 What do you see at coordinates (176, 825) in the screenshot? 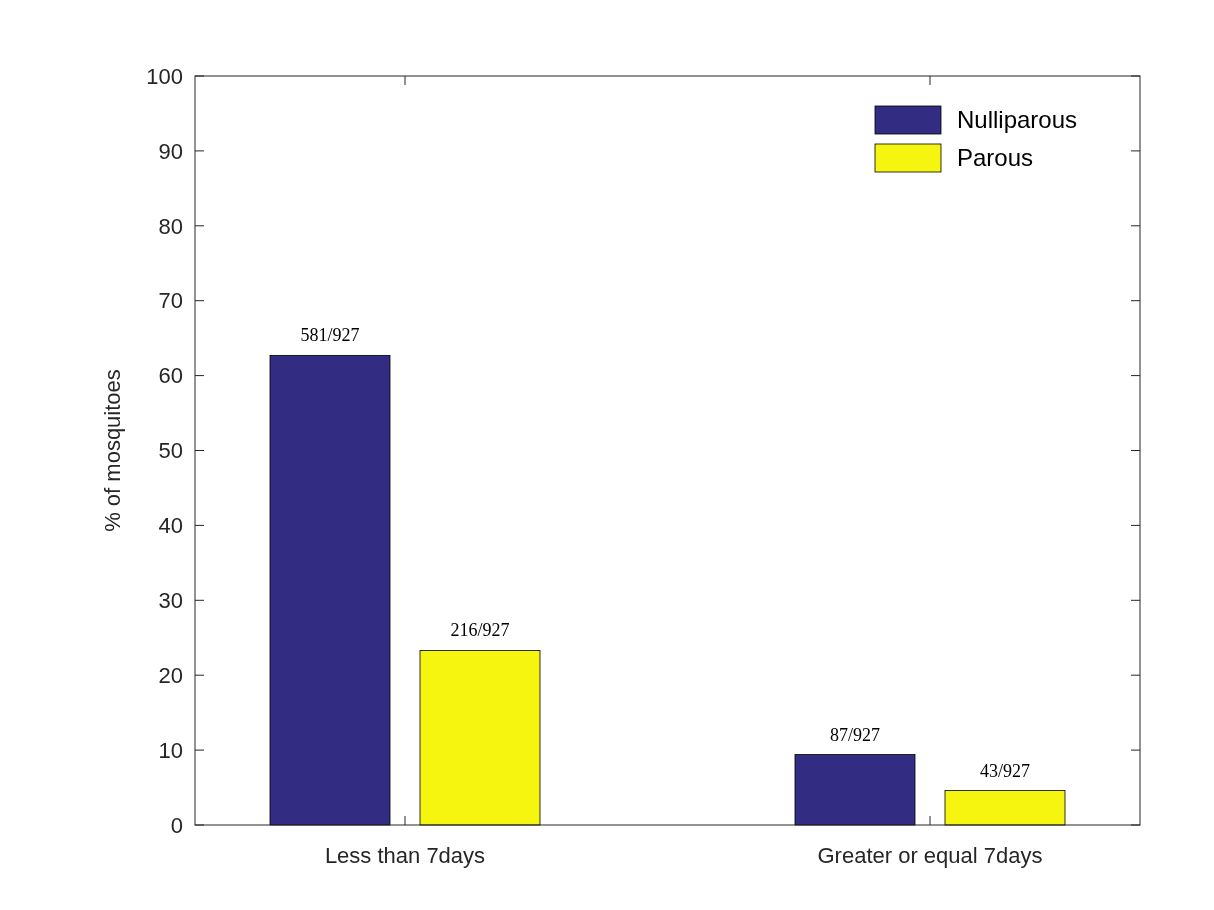
I see `y-tick-label: 0` at bounding box center [176, 825].